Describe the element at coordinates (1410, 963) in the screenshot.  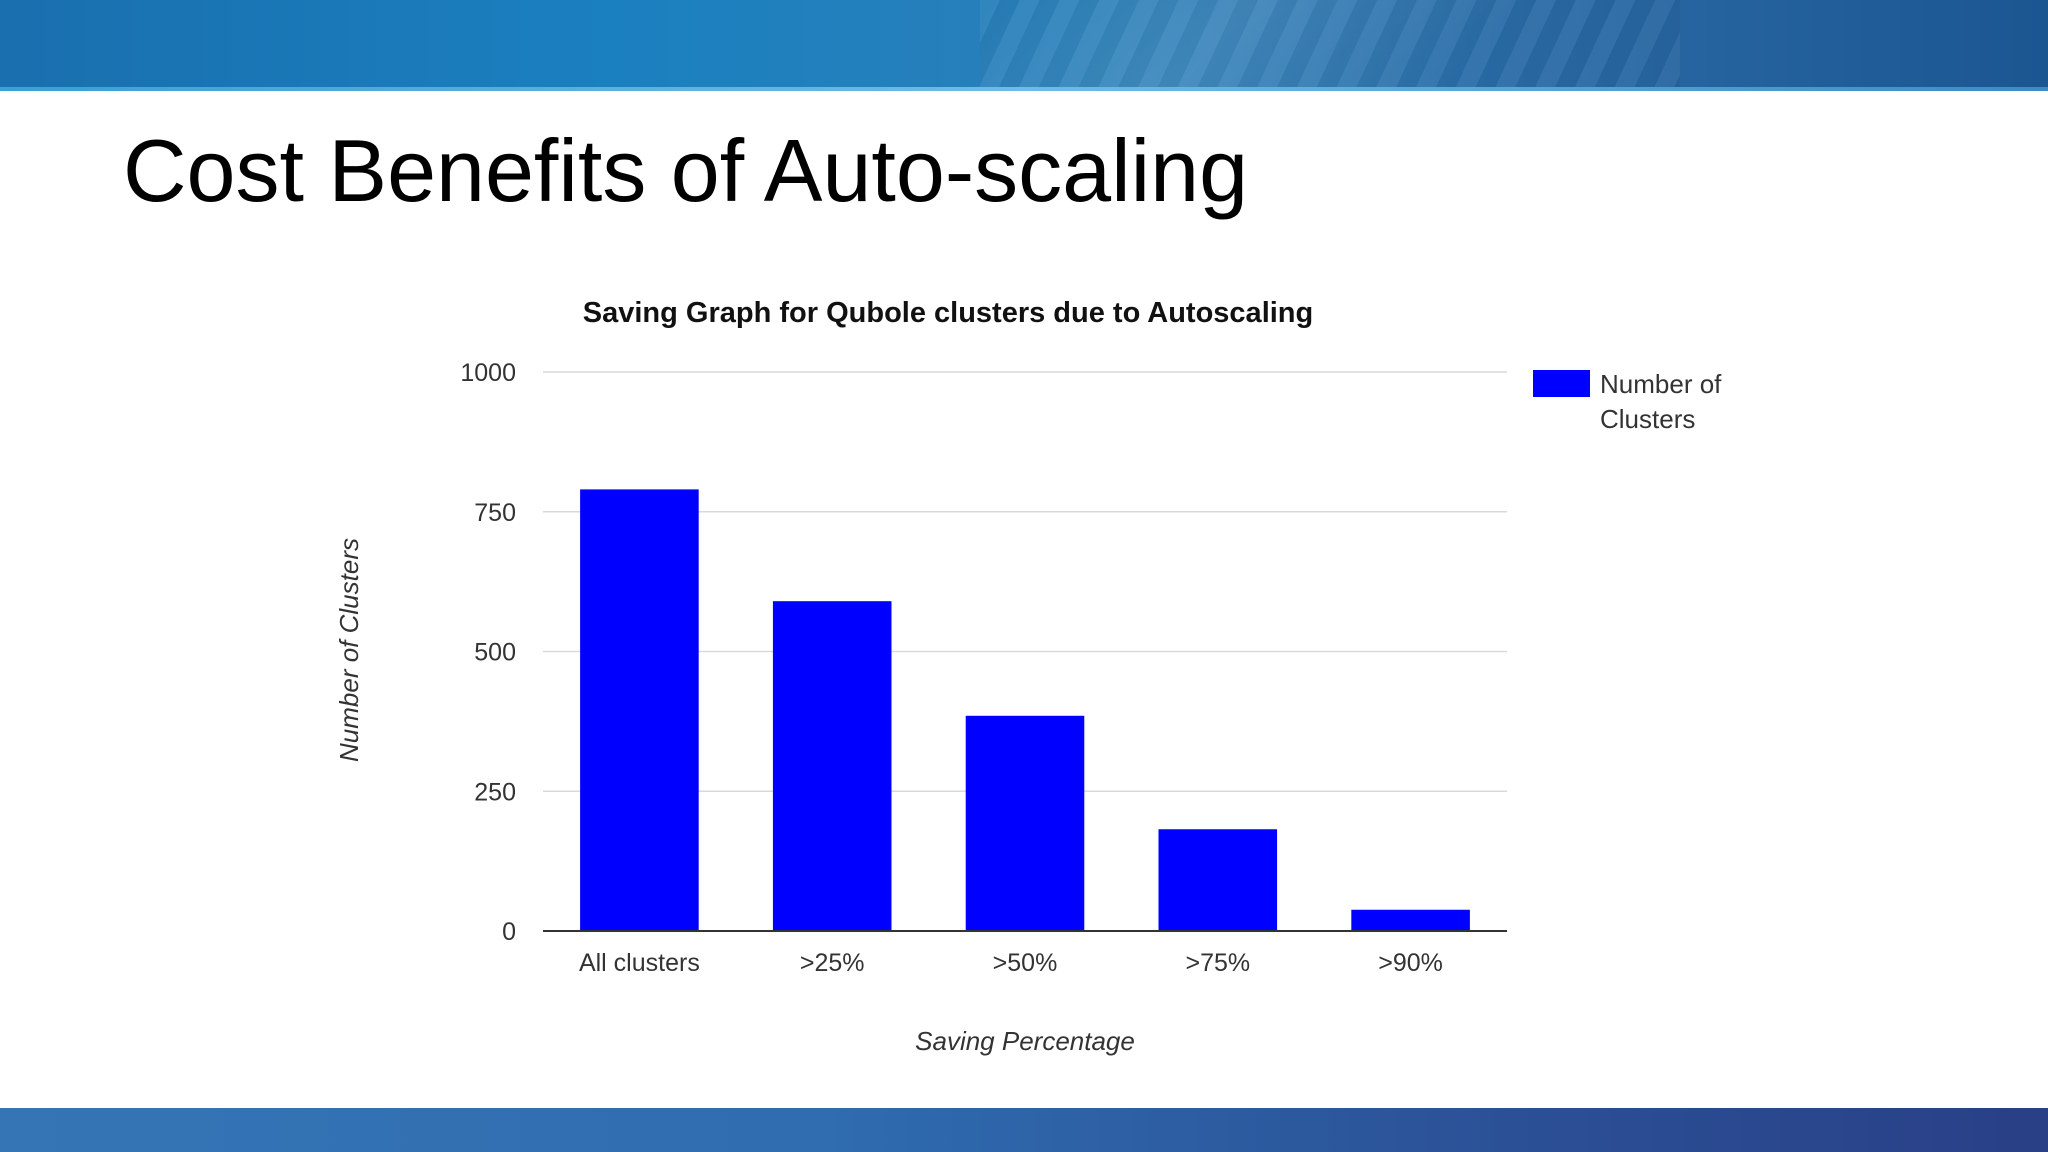
I see `x-tick-label: >90%` at that location.